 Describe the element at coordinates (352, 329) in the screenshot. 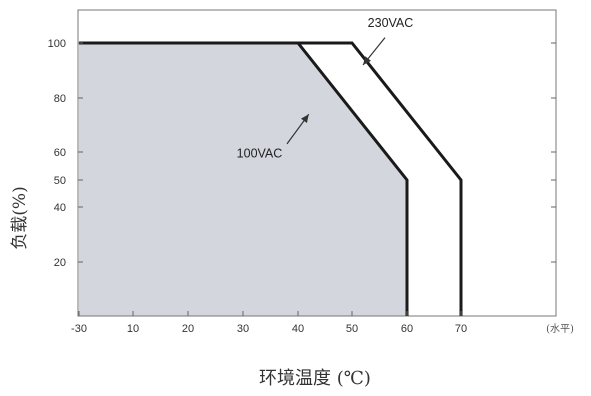

I see `x-tick-label: 50` at that location.